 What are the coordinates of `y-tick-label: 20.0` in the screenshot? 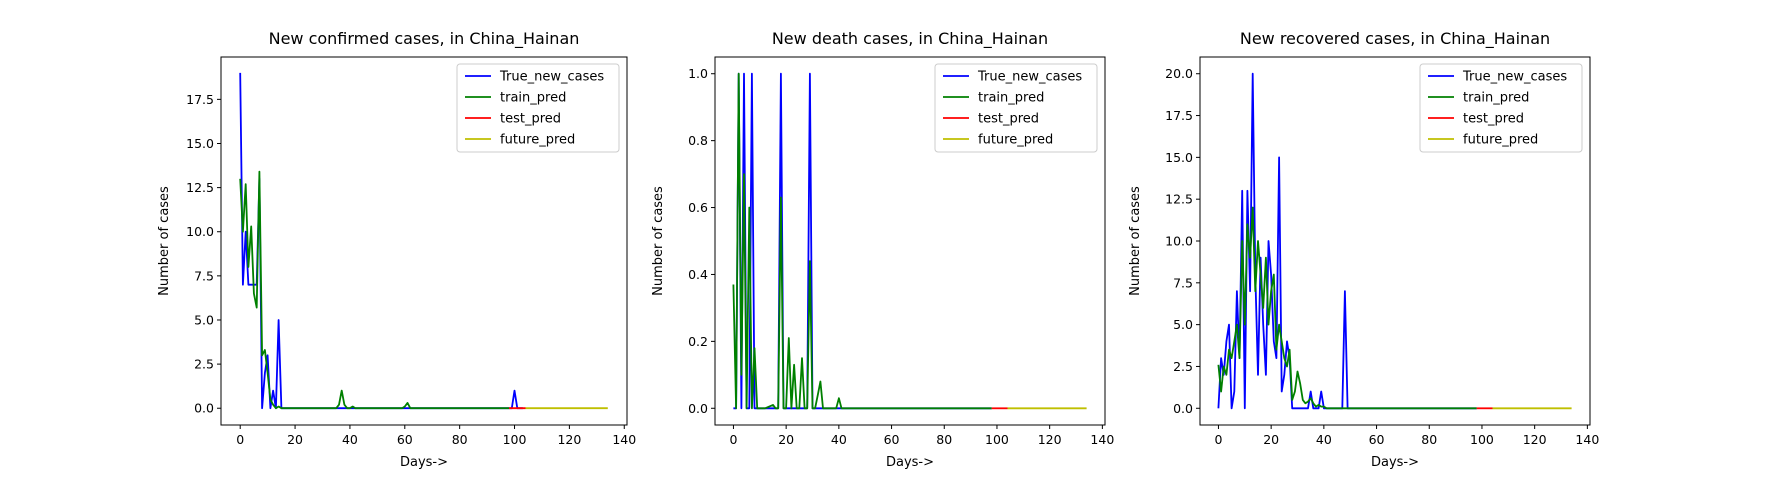 It's located at (1179, 73).